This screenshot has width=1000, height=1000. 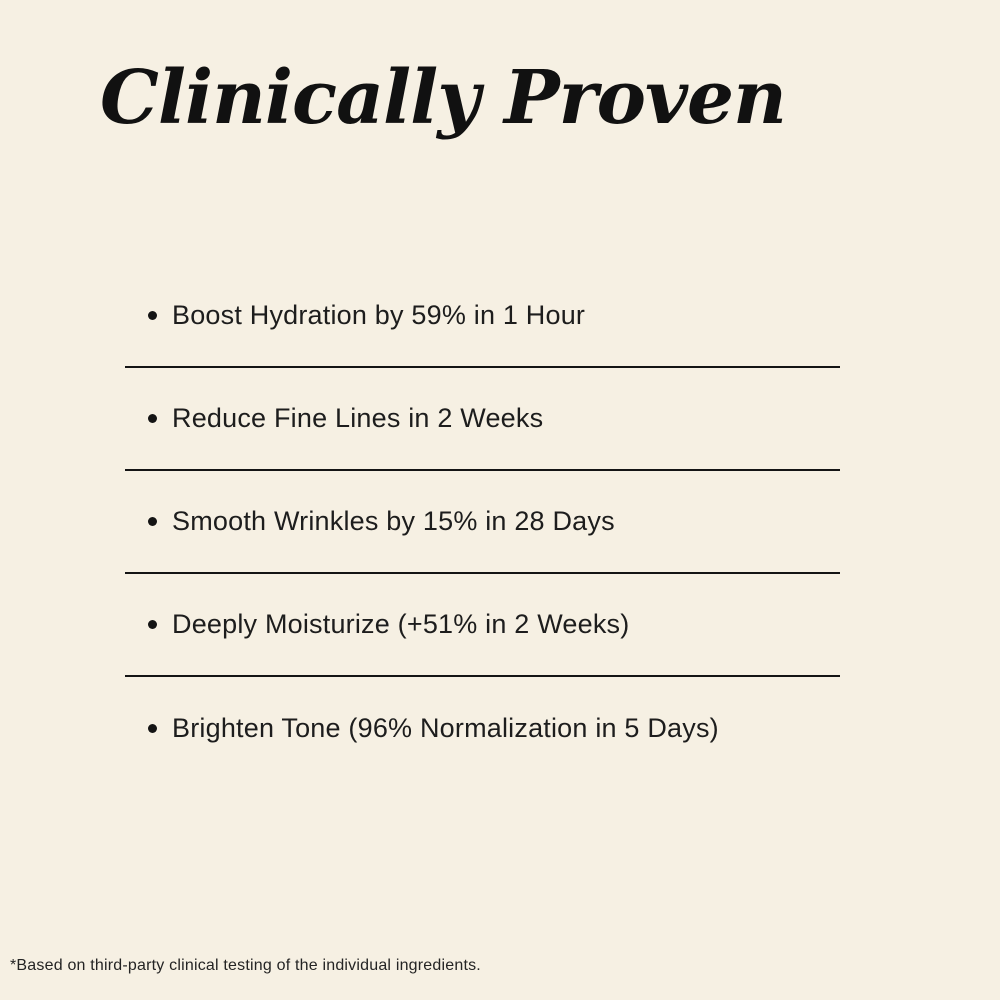 I want to click on list-item: Reduce Fine Lines in 2 Weeks, so click(x=482, y=419).